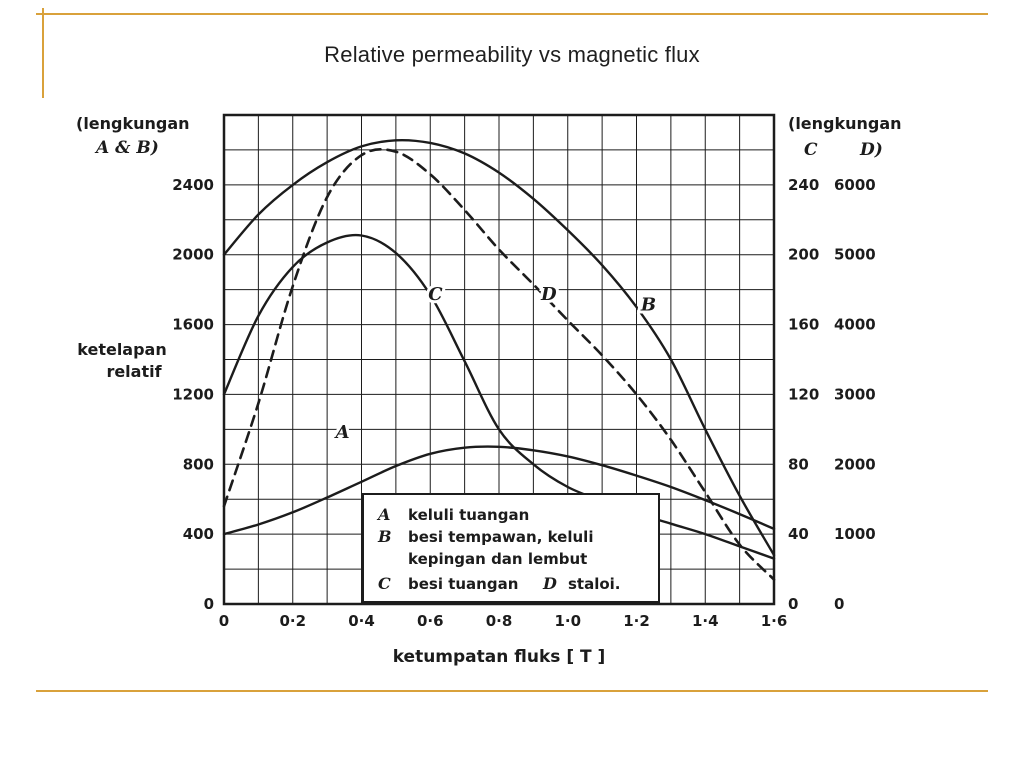  I want to click on x-axis-title: ketumpatan fluks [ T ], so click(499, 657).